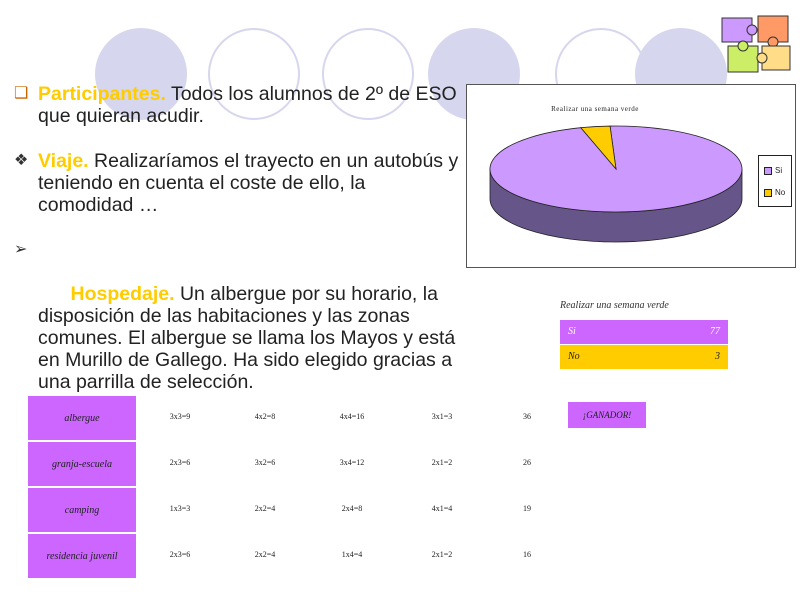 This screenshot has width=800, height=600. What do you see at coordinates (779, 170) in the screenshot?
I see `legend-label: Si` at bounding box center [779, 170].